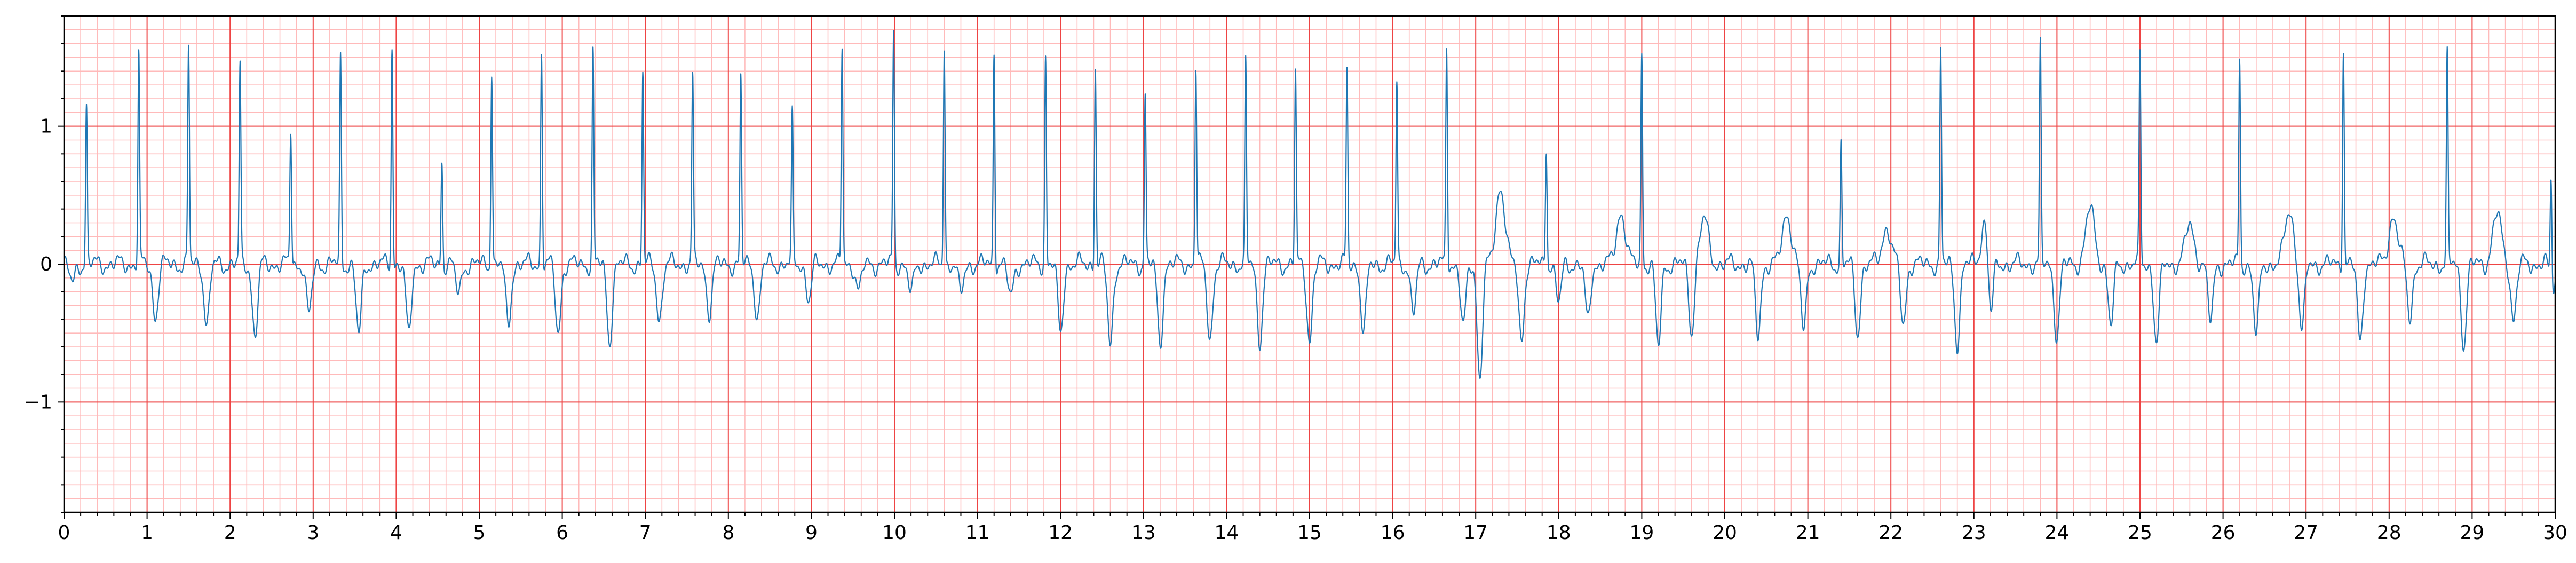 The width and height of the screenshot is (2576, 563). What do you see at coordinates (46, 127) in the screenshot?
I see `y-tick-label: 1` at bounding box center [46, 127].